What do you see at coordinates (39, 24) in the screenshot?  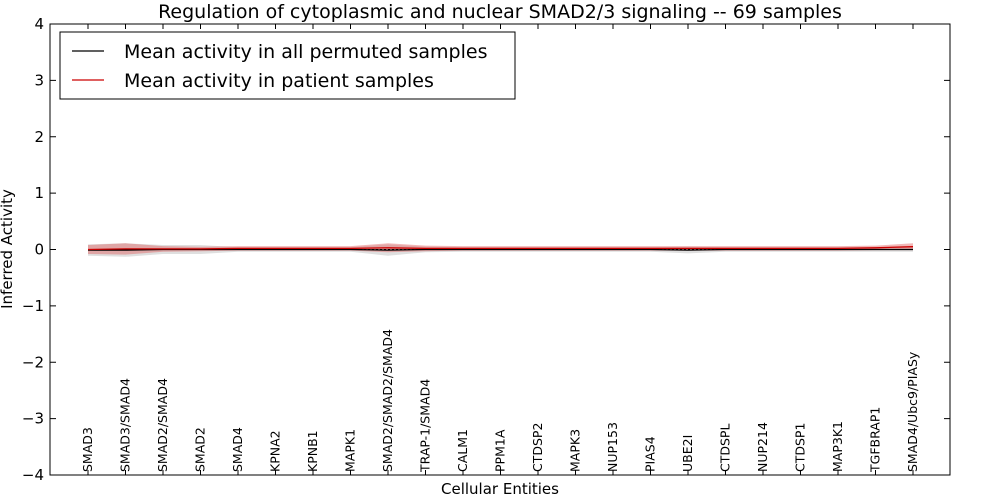 I see `y-tick-label: 4` at bounding box center [39, 24].